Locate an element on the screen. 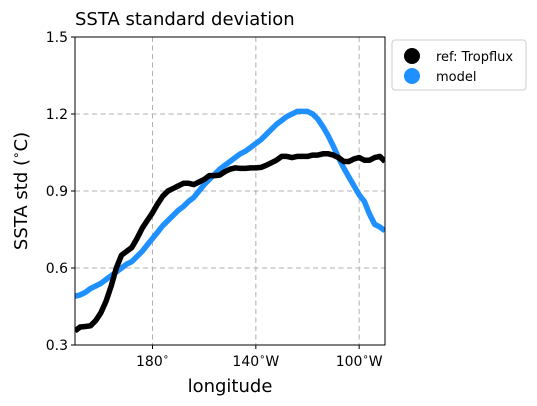 The image size is (537, 406). y-axis-ticks: 0.3 0.6 0.9 1.2 1.5 is located at coordinates (60, 192).